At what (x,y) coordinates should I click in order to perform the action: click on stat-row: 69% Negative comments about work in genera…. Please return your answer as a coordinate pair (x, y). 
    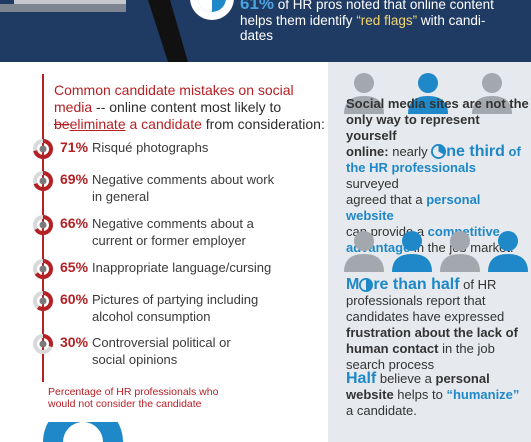
    Looking at the image, I should click on (178, 190).